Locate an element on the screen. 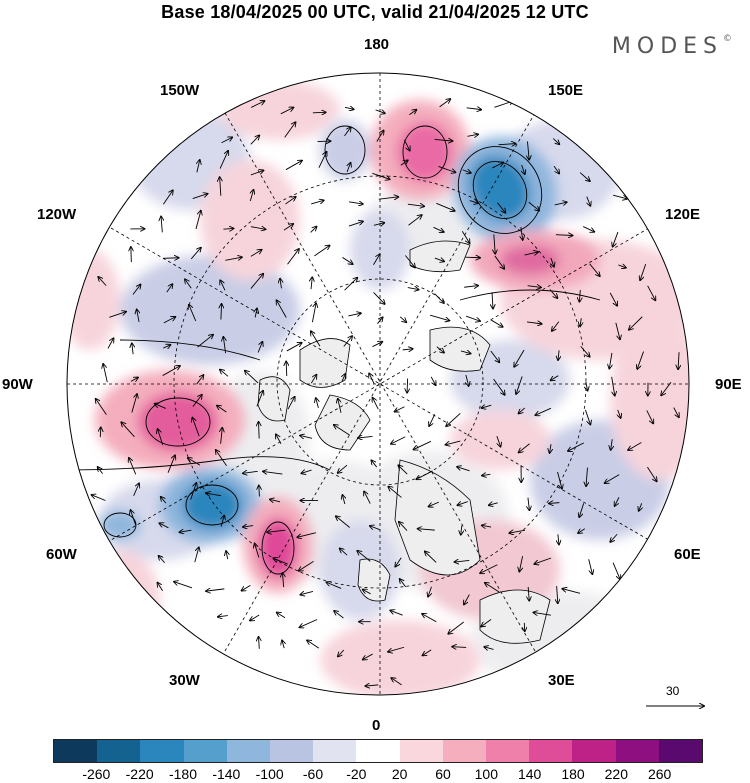 The width and height of the screenshot is (750, 783). lon-label-90w: 90W is located at coordinates (17, 384).